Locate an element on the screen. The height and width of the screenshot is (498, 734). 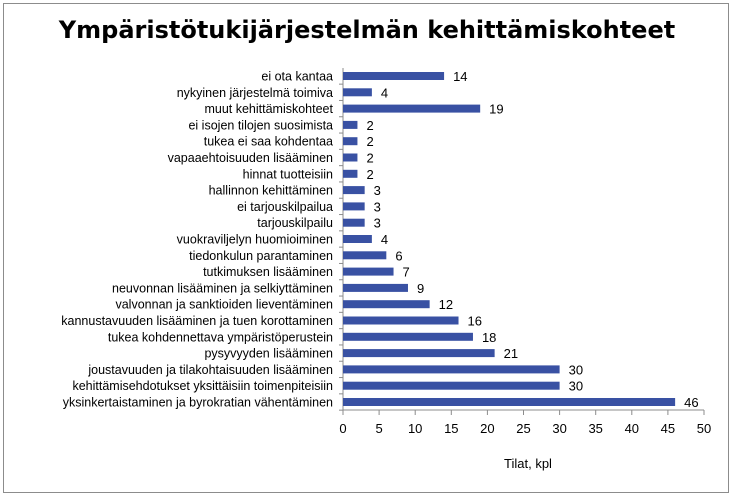
category-label: hinnat tuotteisiin is located at coordinates (288, 174).